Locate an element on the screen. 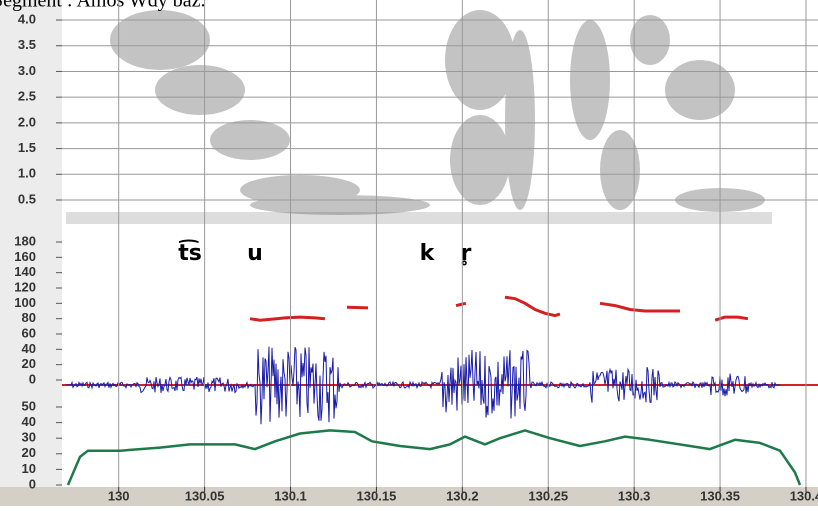 The image size is (818, 511). x-tick-label: 130 is located at coordinates (119, 495).